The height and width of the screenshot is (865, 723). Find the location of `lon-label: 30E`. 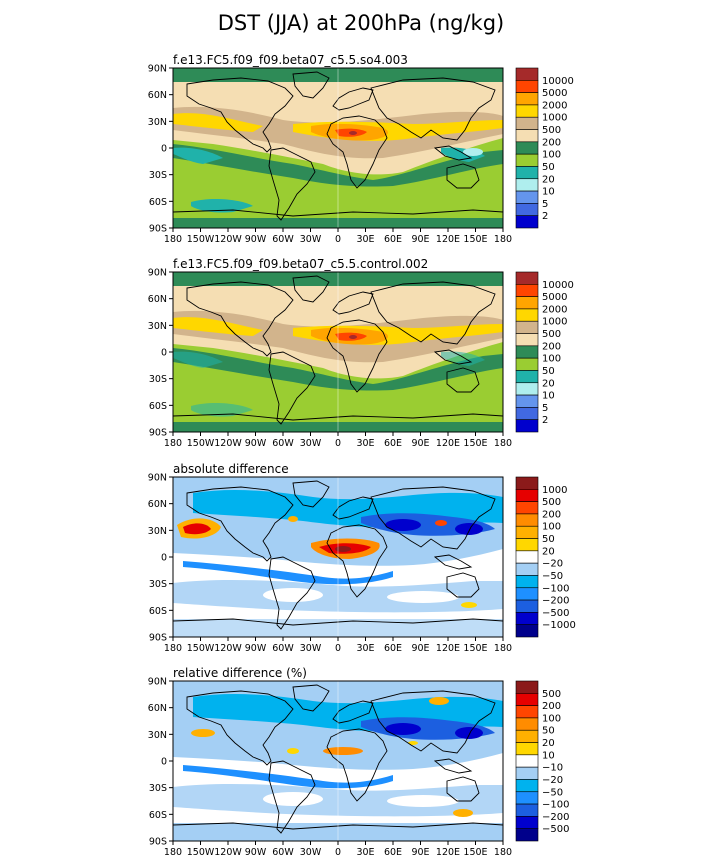

lon-label: 30E is located at coordinates (365, 648).